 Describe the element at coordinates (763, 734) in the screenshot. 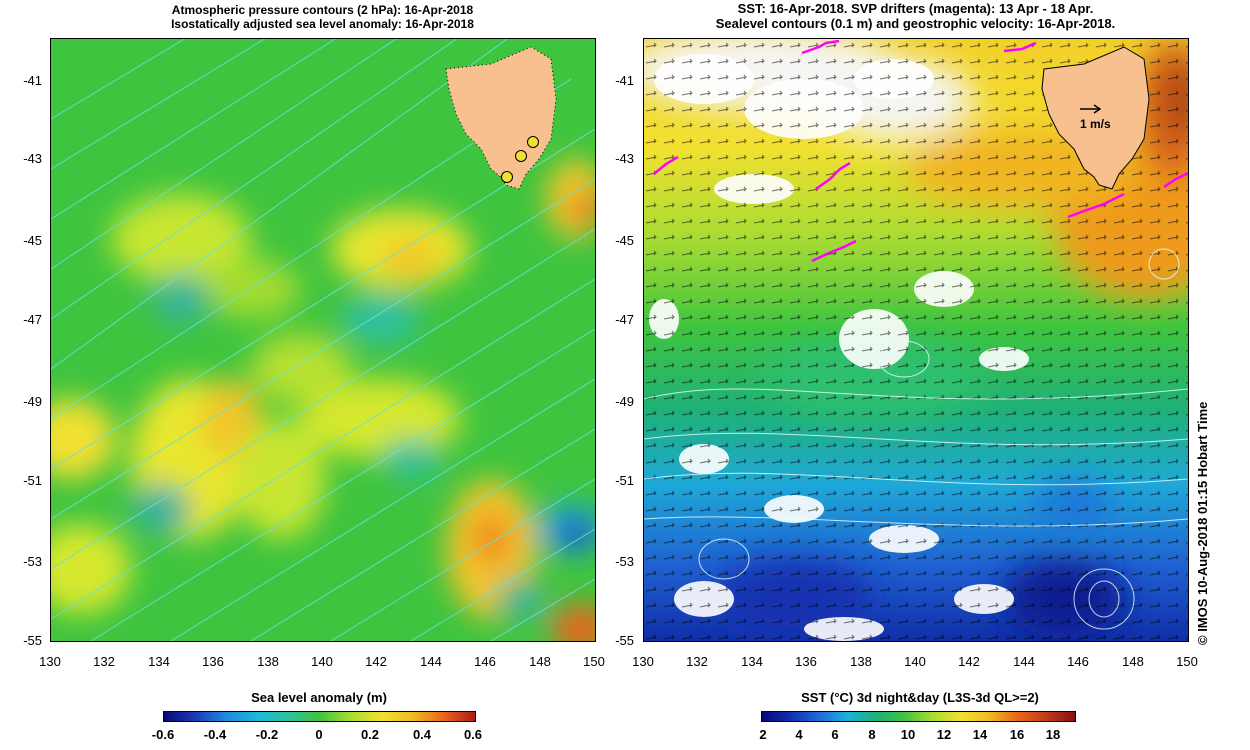

I see `colorbar-tick: 2` at that location.